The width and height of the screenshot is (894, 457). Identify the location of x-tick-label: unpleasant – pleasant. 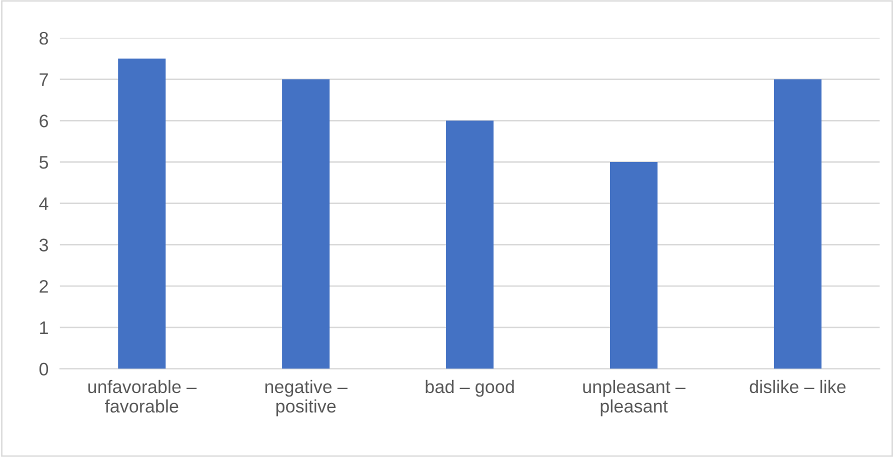
(634, 398).